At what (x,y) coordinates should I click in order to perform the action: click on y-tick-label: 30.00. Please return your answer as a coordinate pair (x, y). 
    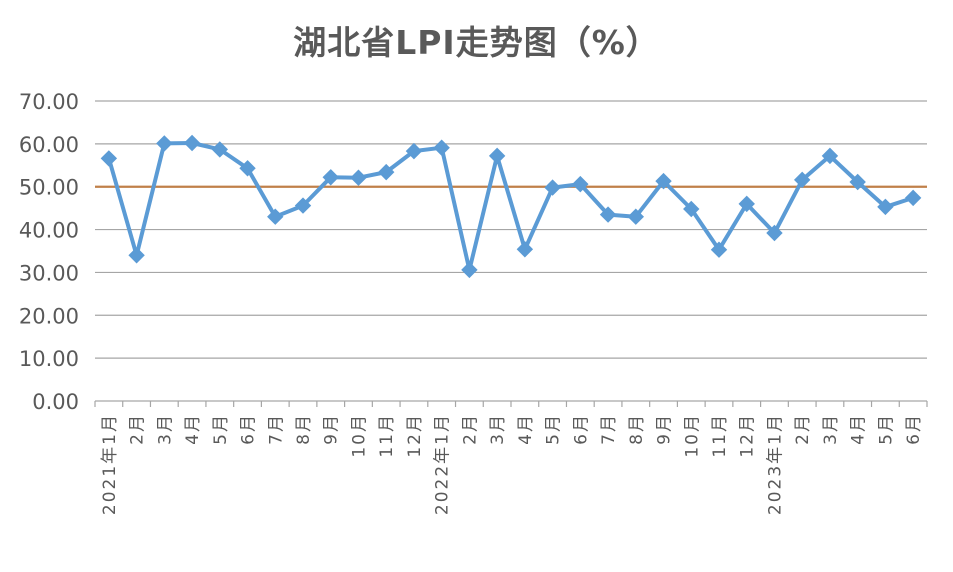
    Looking at the image, I should click on (49, 273).